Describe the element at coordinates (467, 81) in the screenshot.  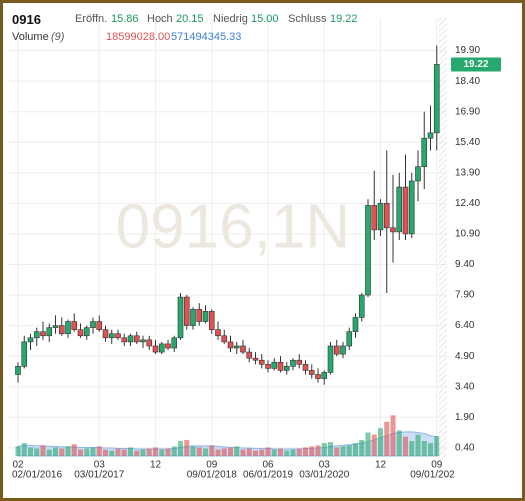
I see `y-tick-label: 18.40` at that location.